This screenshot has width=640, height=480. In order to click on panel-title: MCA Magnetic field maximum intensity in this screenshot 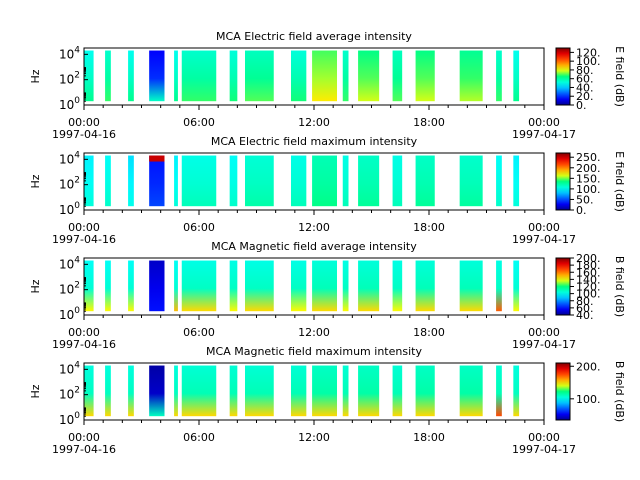, I will do `click(314, 351)`.